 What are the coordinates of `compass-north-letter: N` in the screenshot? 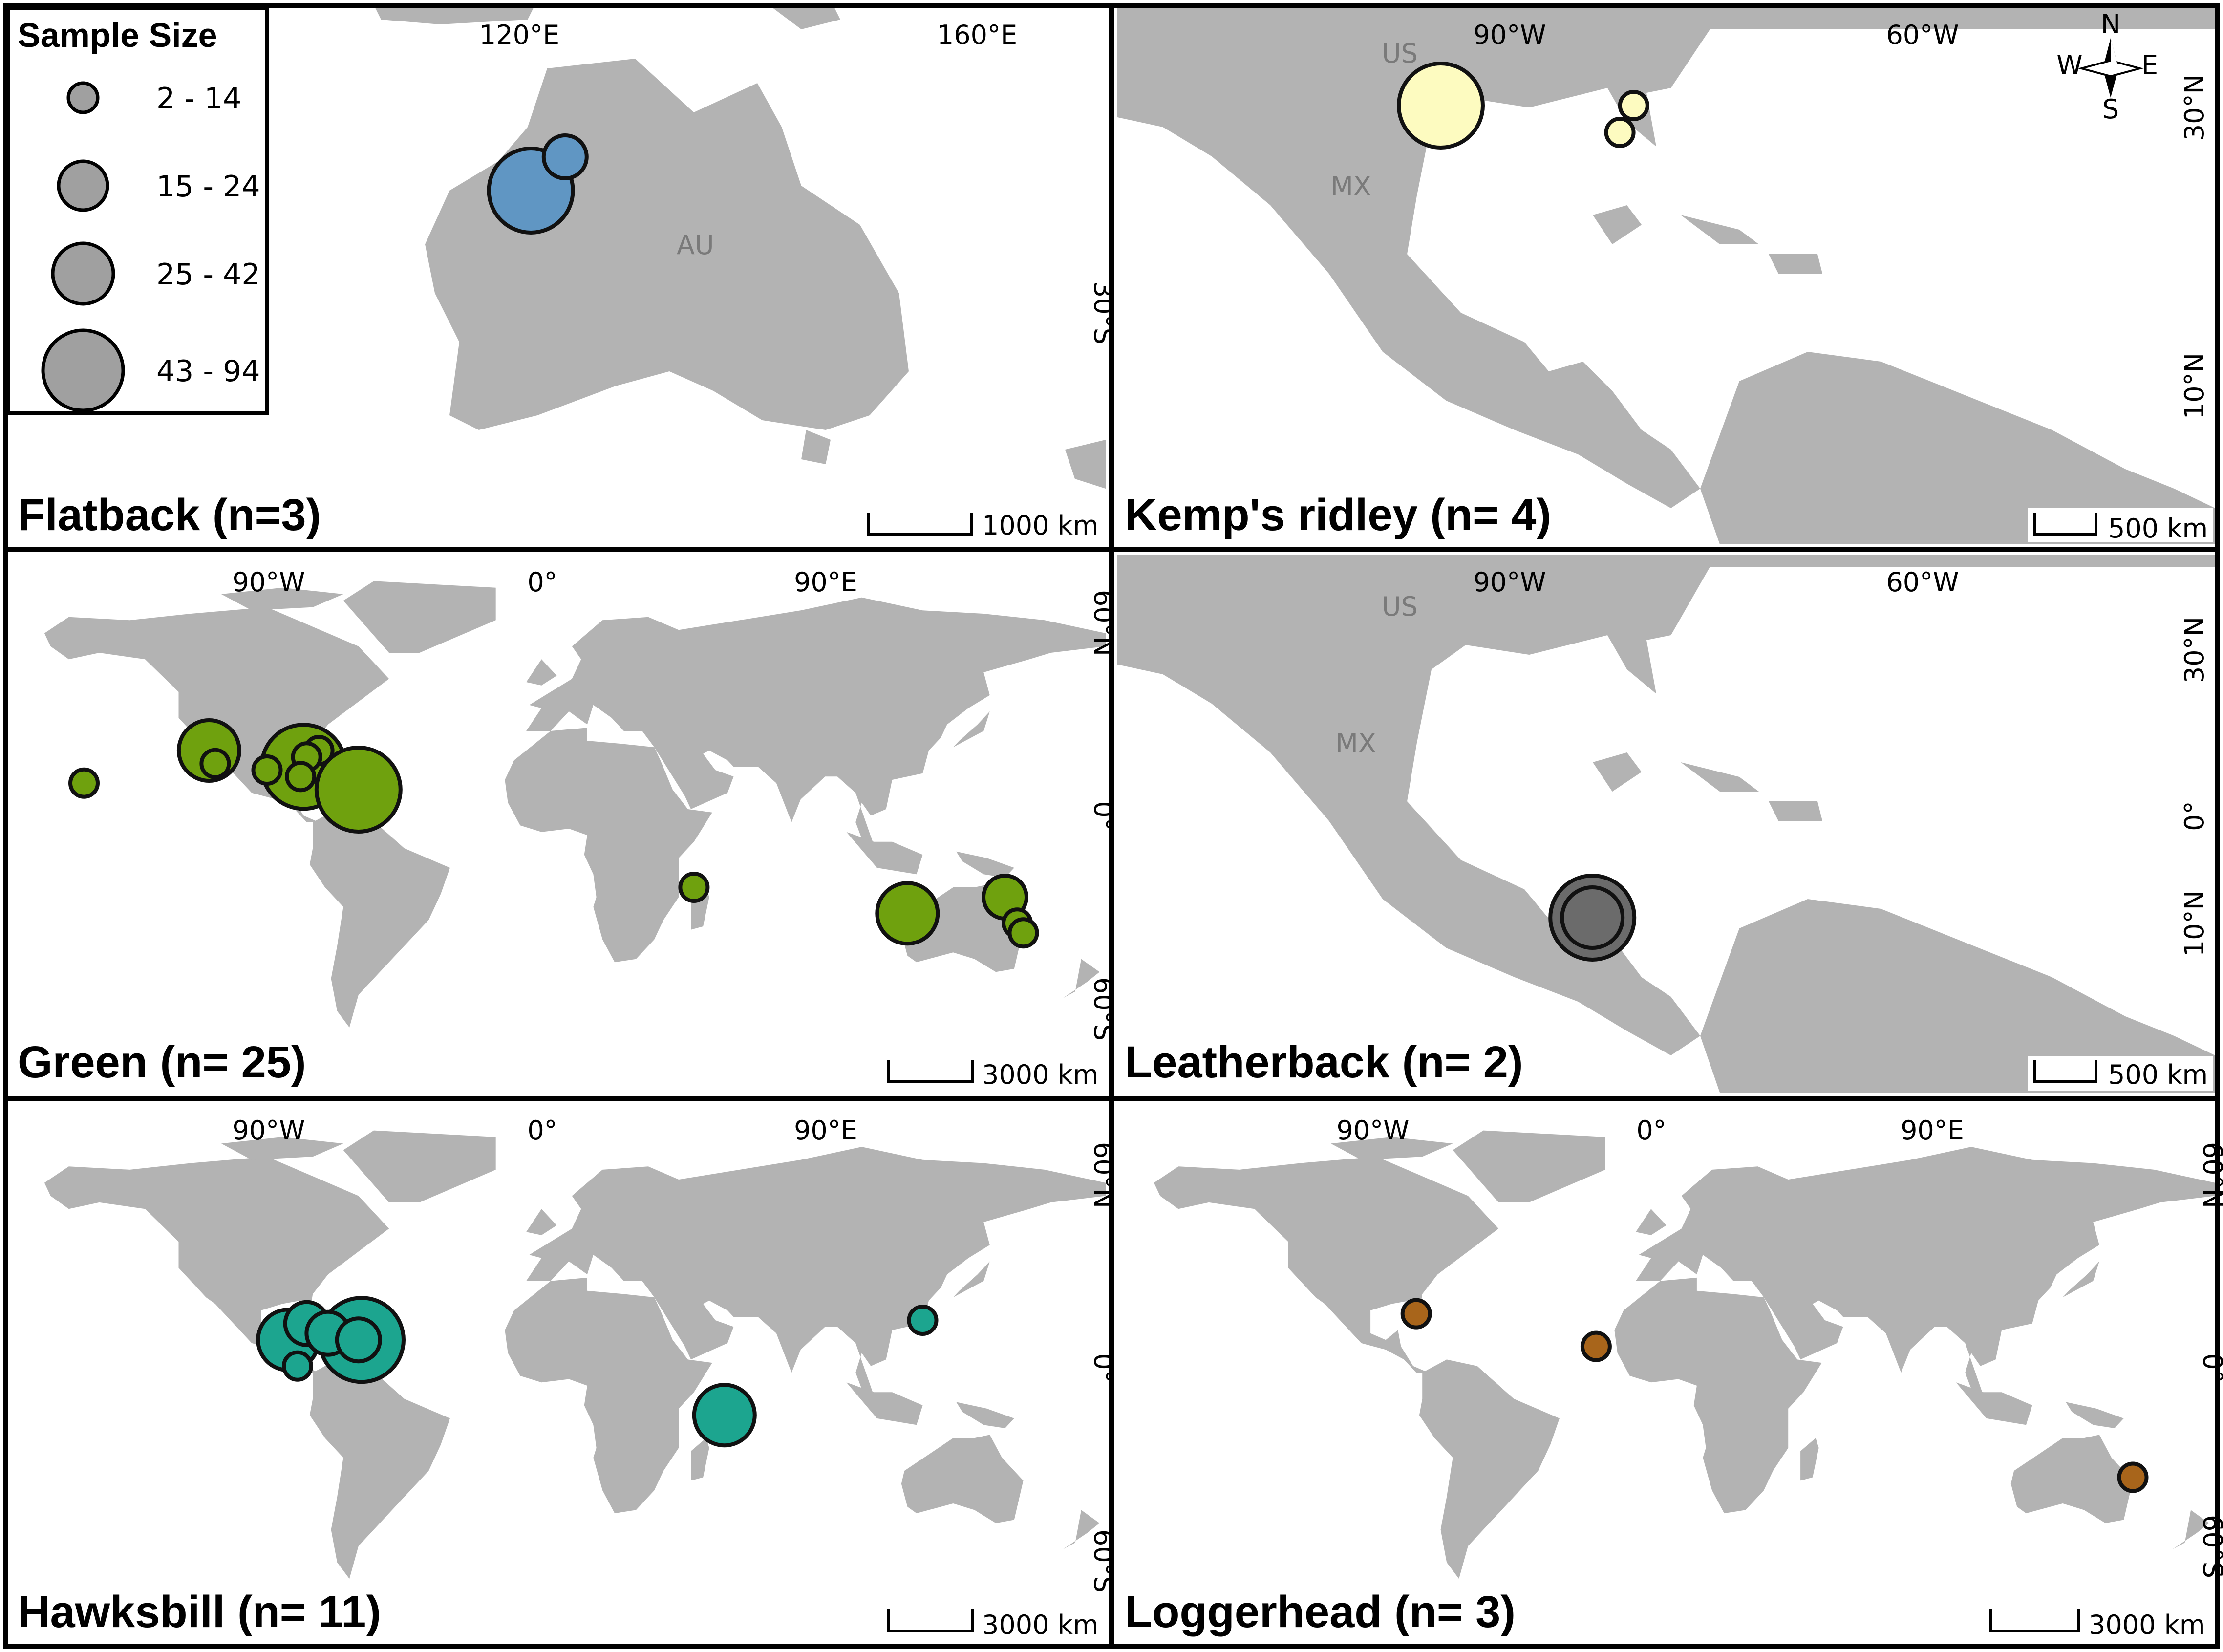 It's located at (2110, 24).